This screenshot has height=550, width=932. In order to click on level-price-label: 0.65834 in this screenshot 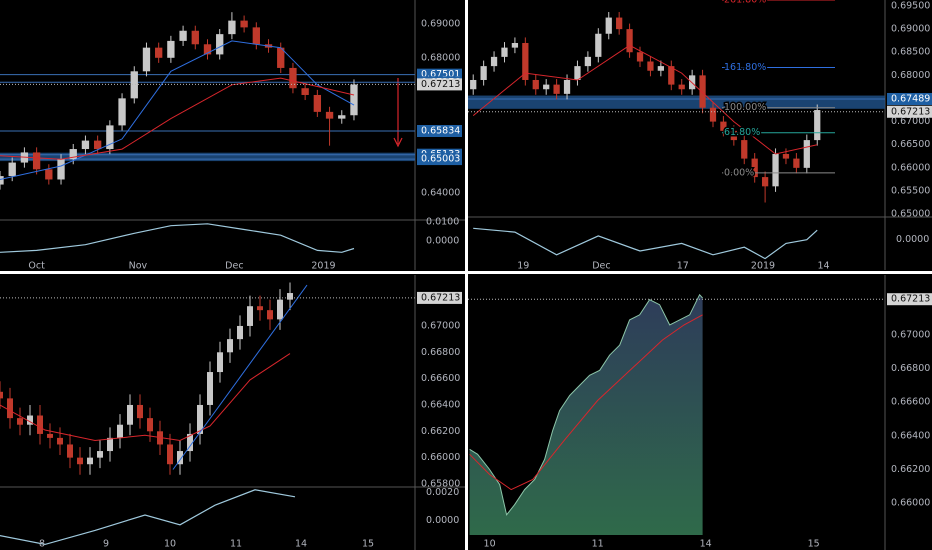, I will do `click(440, 131)`.